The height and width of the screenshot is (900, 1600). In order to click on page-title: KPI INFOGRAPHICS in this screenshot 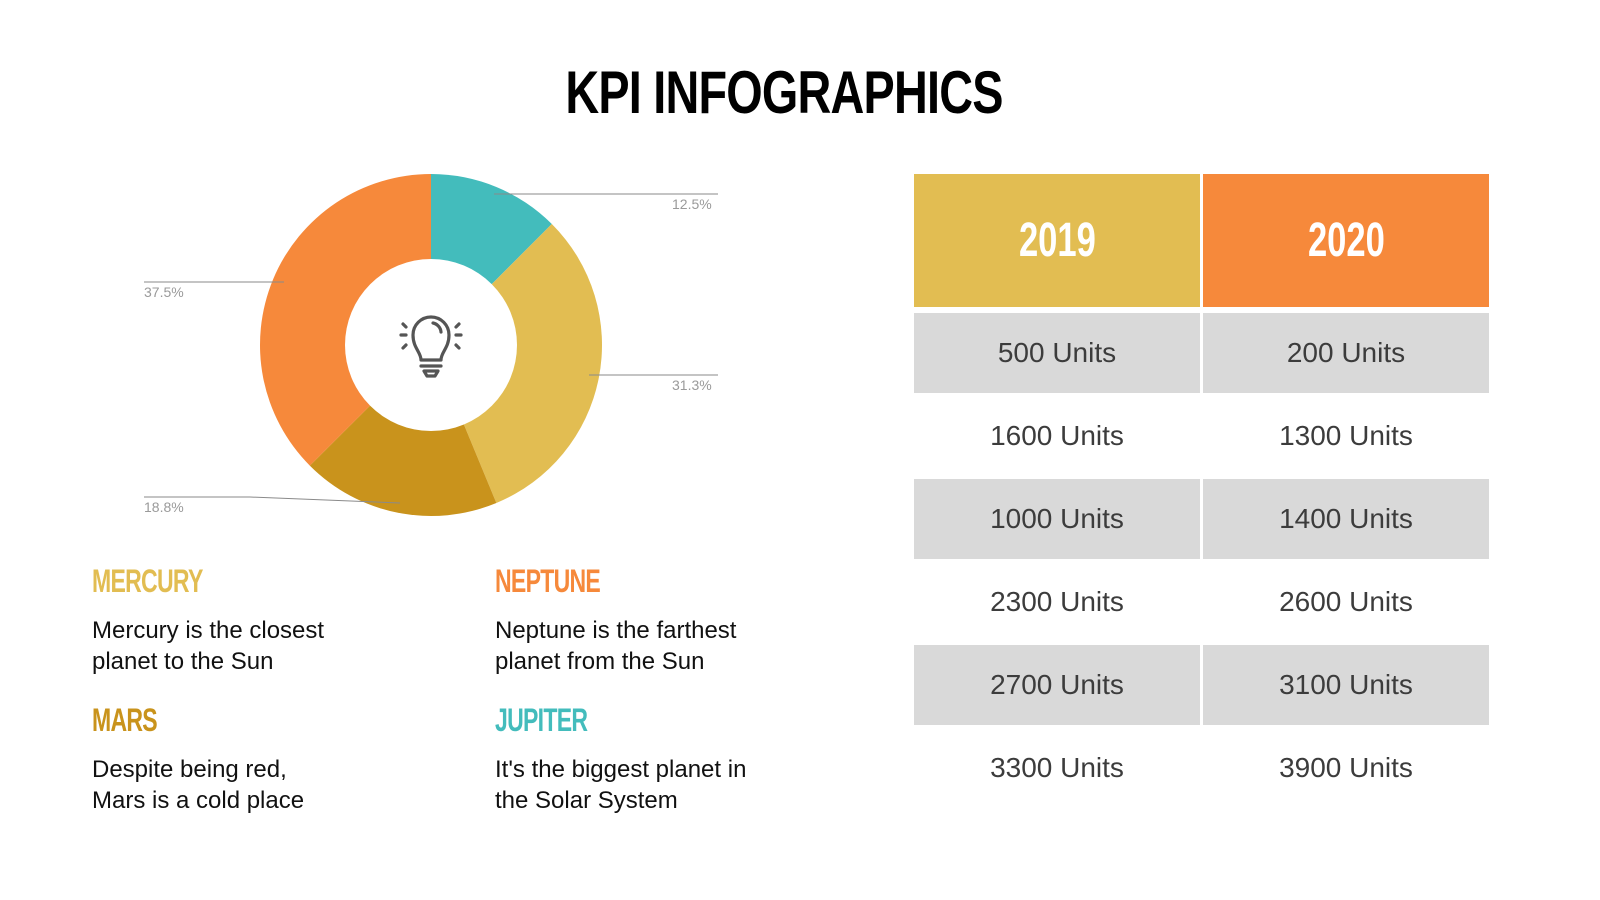, I will do `click(784, 92)`.